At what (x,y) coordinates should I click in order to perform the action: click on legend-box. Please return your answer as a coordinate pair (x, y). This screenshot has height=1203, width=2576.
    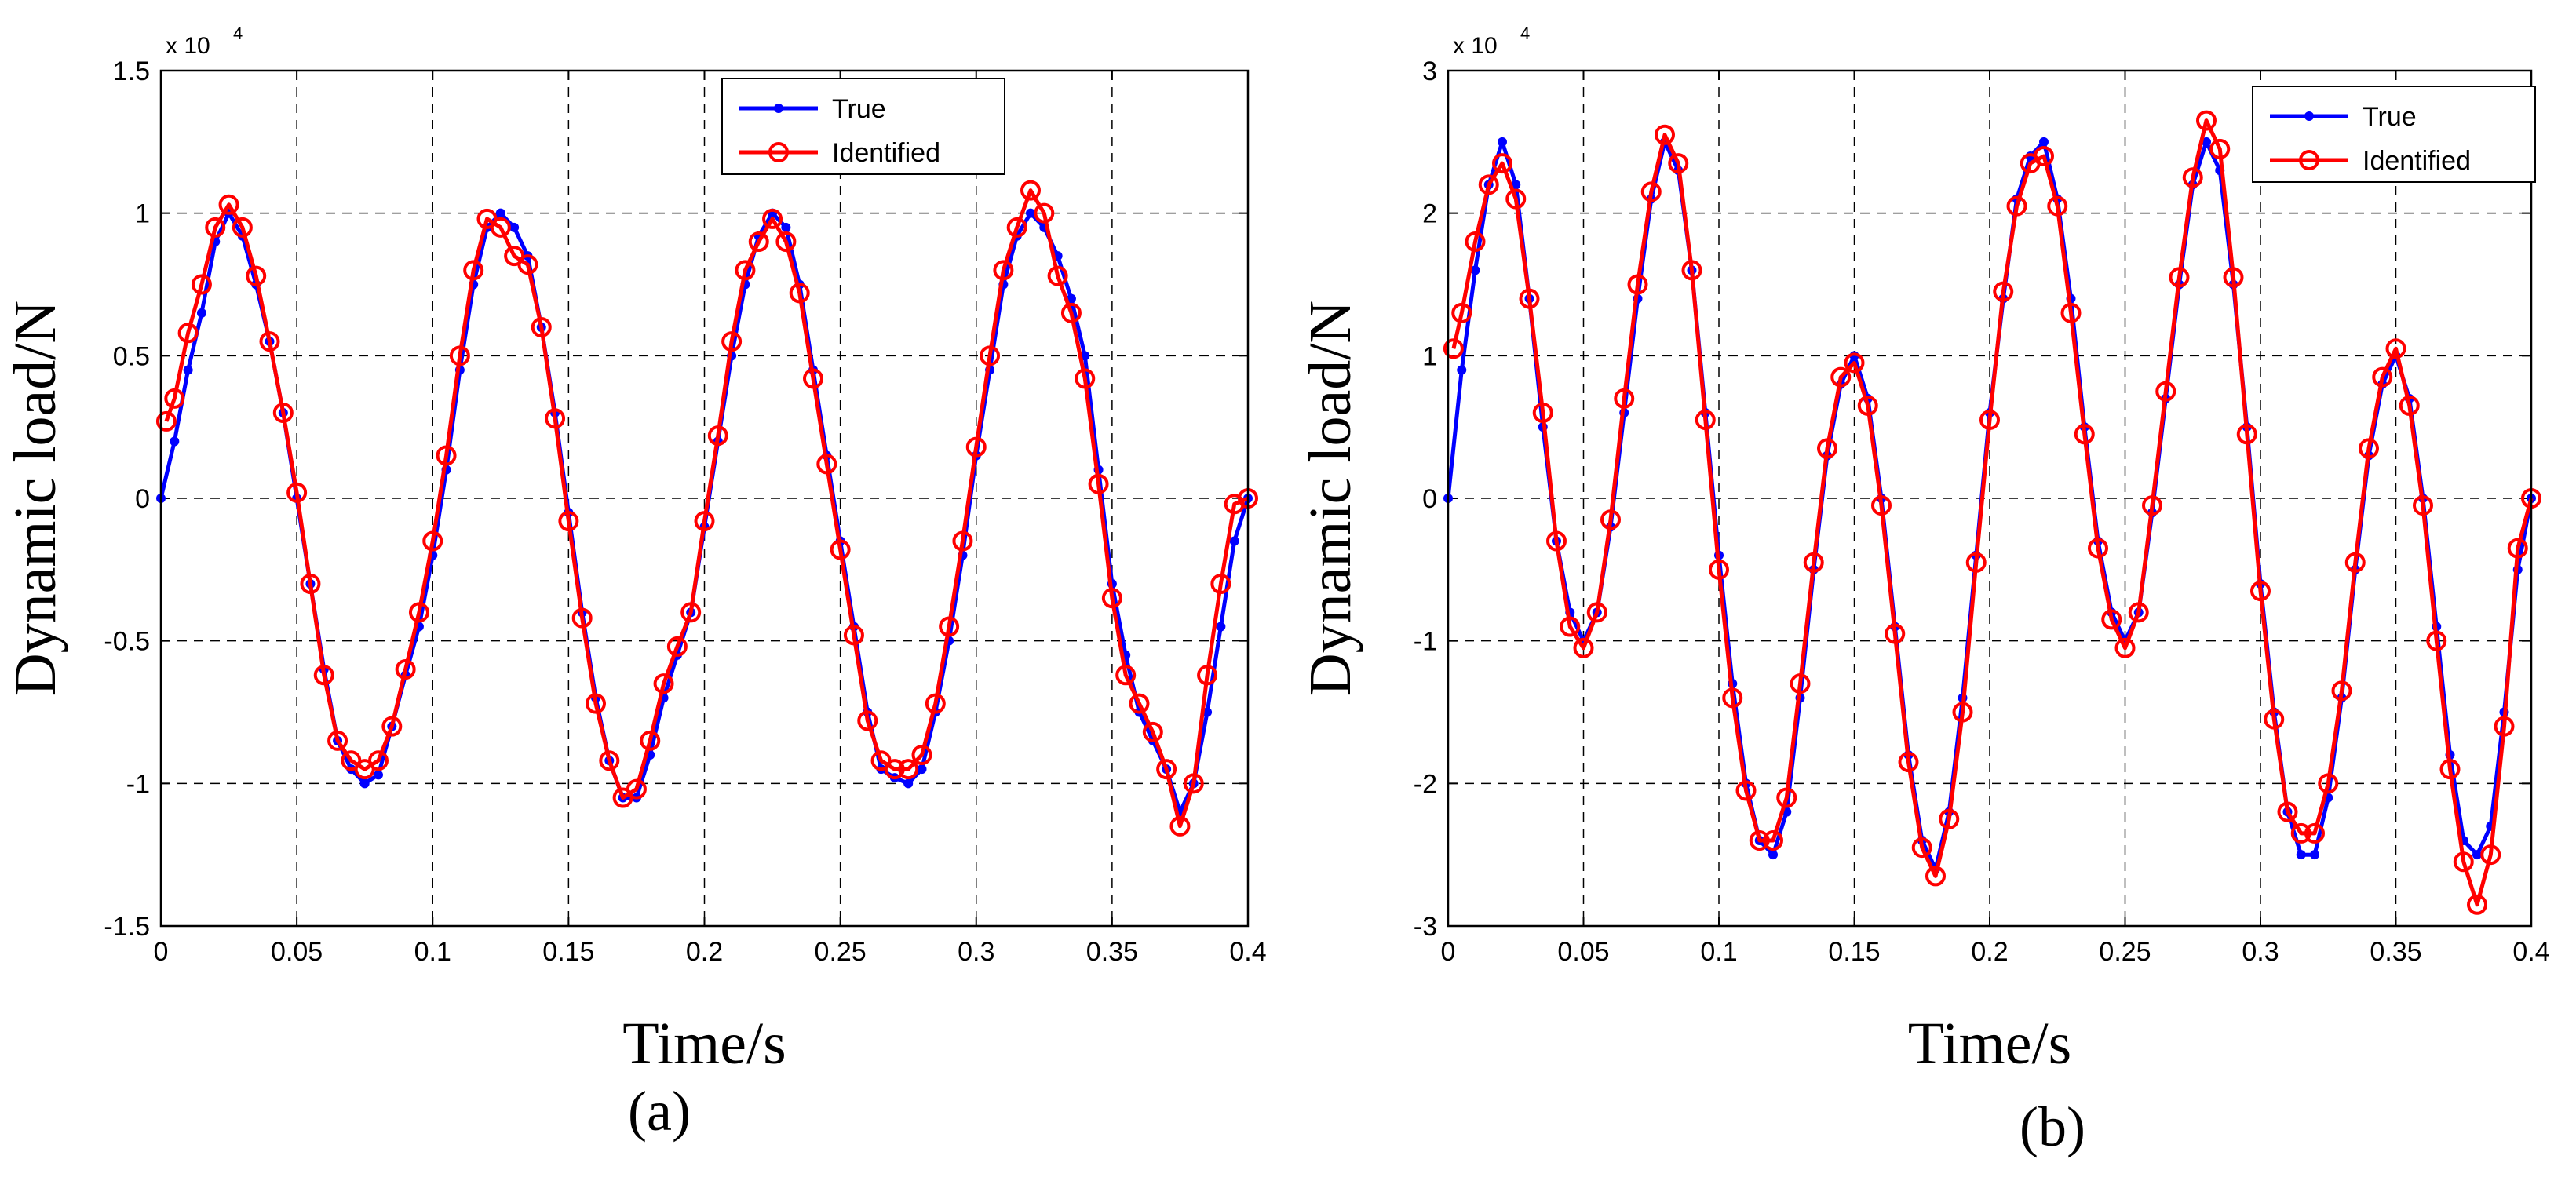
    Looking at the image, I should click on (863, 126).